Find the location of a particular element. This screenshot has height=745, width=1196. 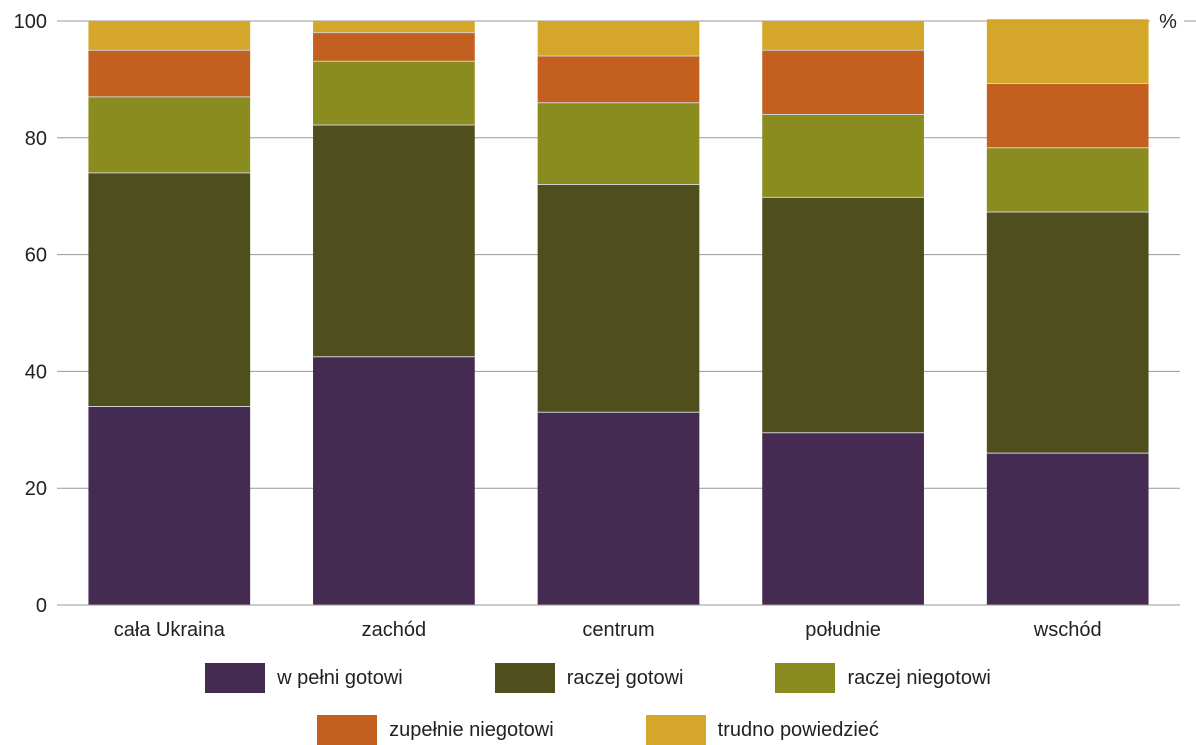

legend-row-2: zupełnie niegotowi trudno powiedzieć is located at coordinates (598, 730).